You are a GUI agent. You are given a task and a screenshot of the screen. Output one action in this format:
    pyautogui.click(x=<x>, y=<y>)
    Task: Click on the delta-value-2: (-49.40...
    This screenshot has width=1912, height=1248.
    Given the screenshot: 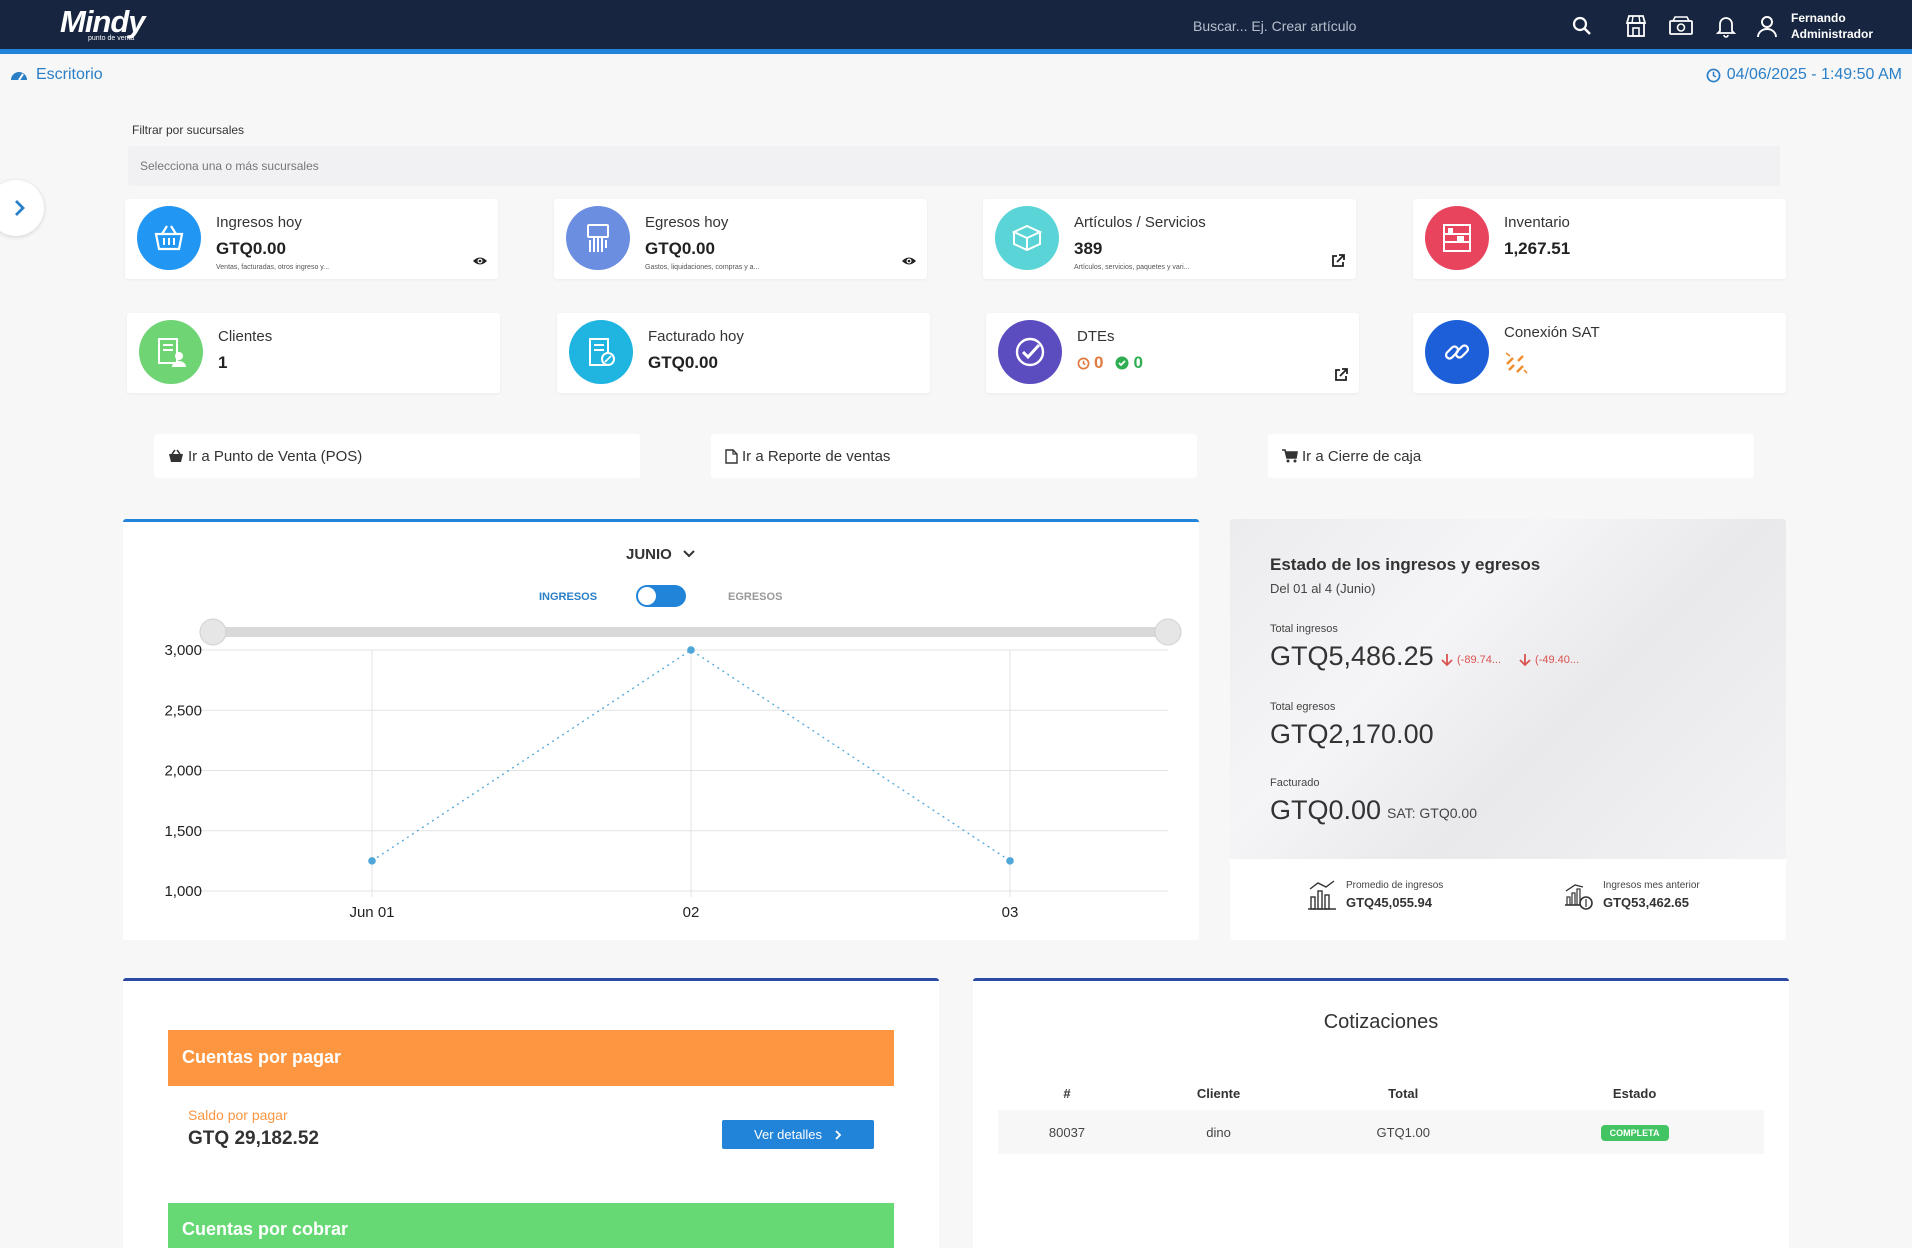 What is the action you would take?
    pyautogui.click(x=1557, y=660)
    